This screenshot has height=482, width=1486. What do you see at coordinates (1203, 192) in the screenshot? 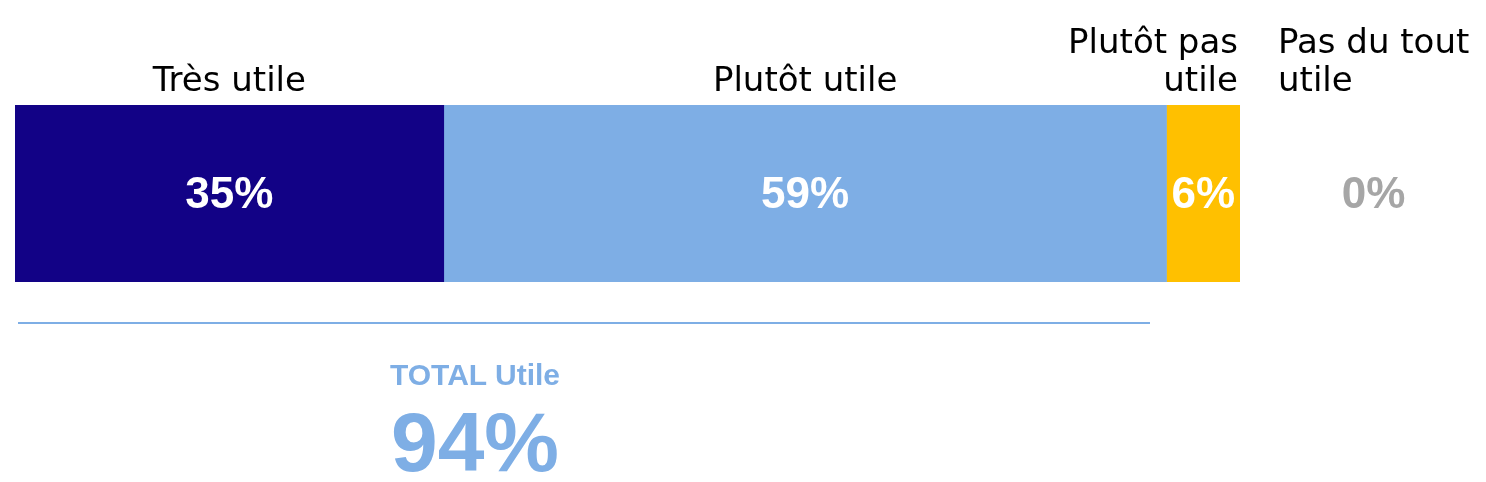
I see `data-label: 6%` at bounding box center [1203, 192].